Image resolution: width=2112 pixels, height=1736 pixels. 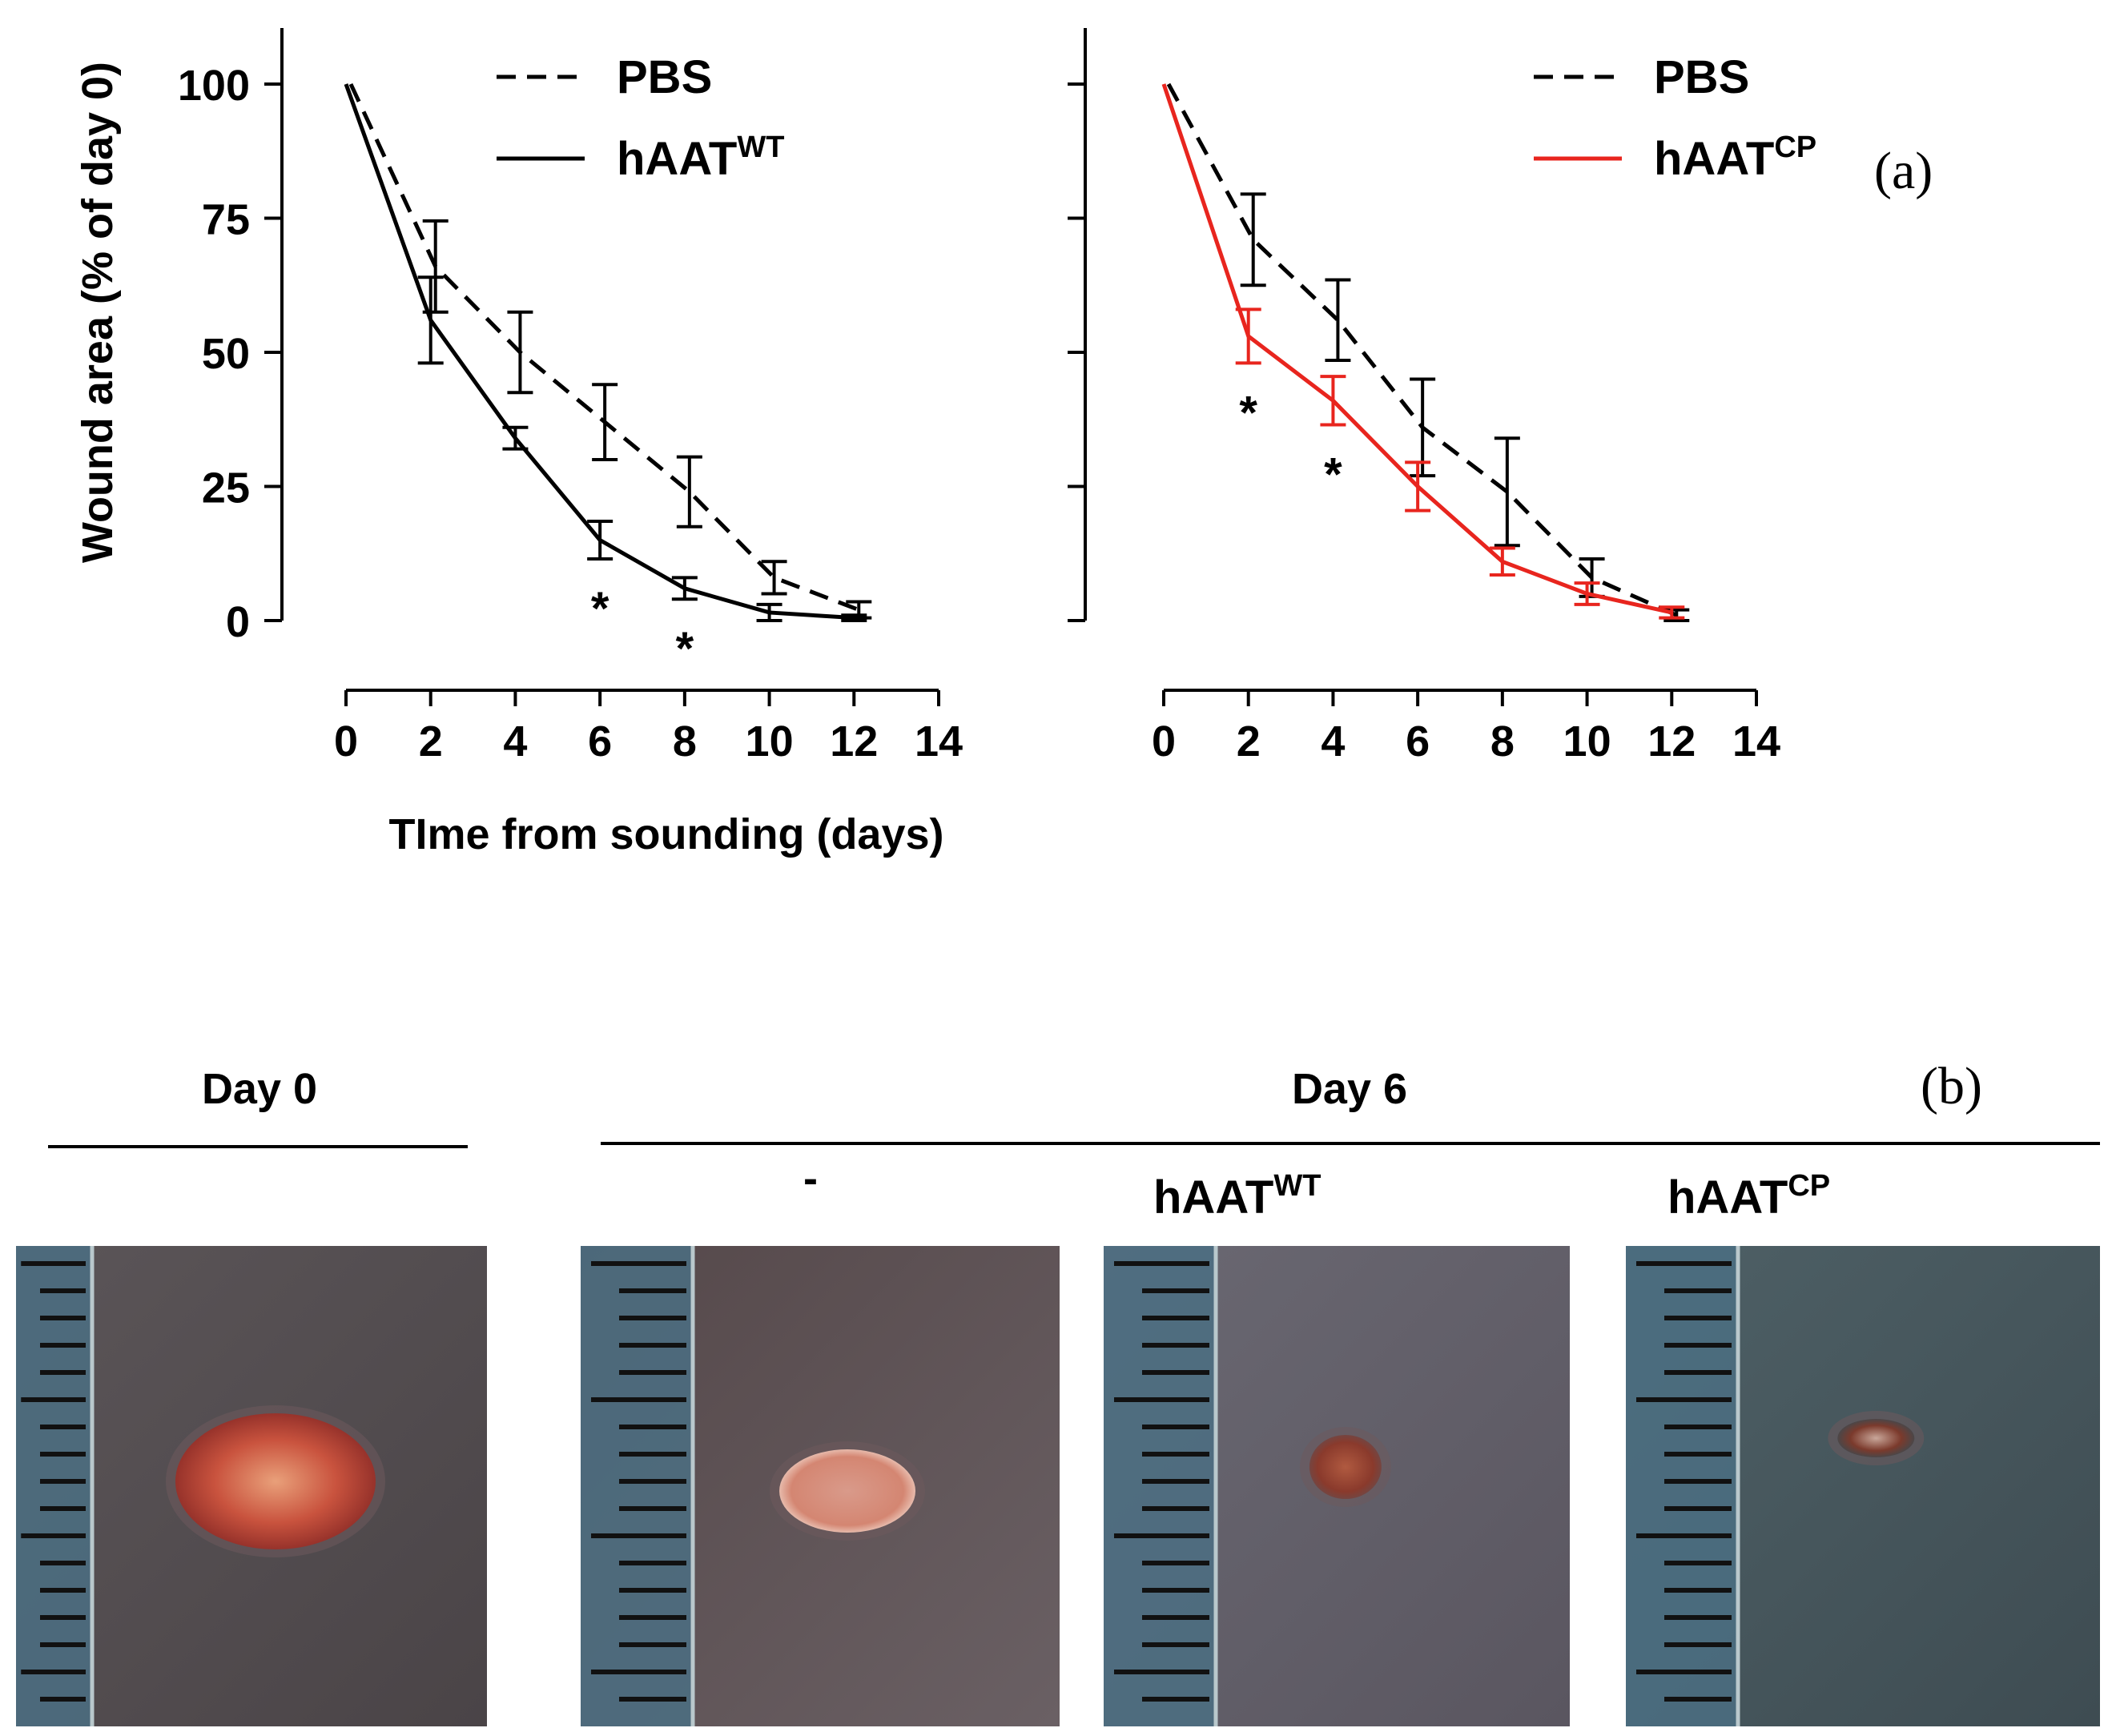 I want to click on y-tick-label: 50, so click(x=226, y=354).